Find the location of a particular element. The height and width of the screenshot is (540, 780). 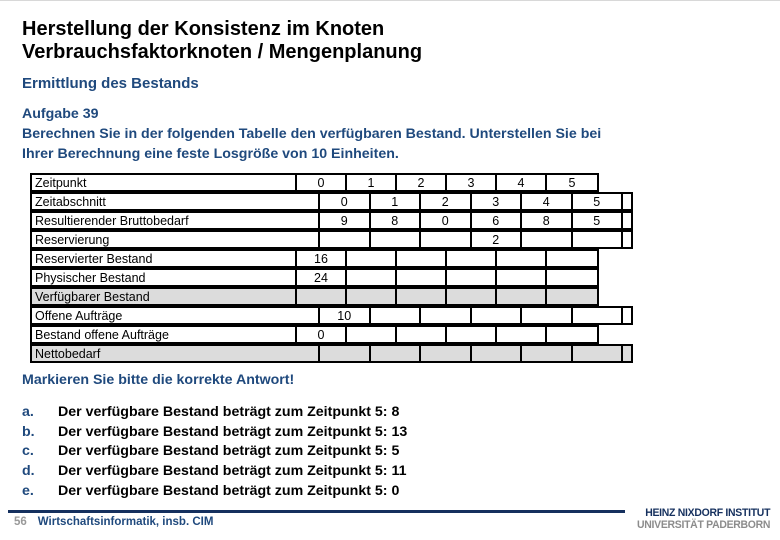

logo-line2: UNIVERSITÄT PADERBORN is located at coordinates (703, 525).